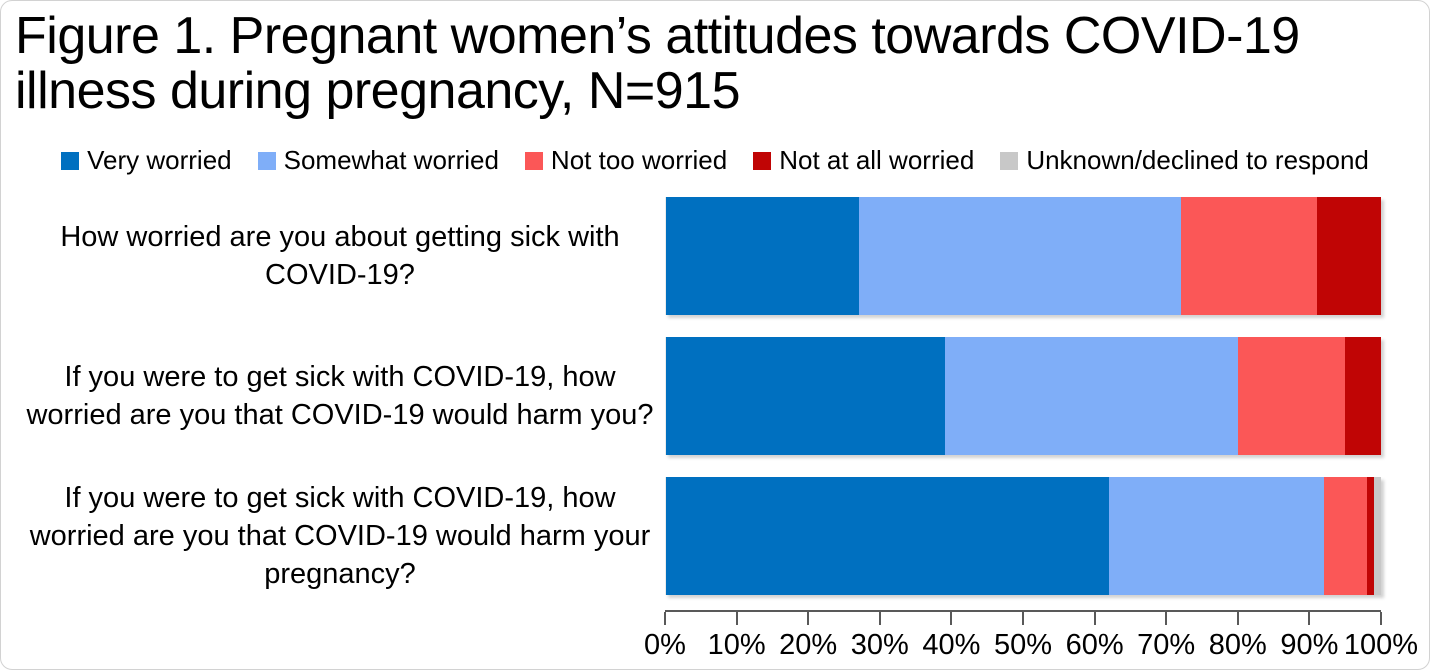 The width and height of the screenshot is (1430, 670). I want to click on legend-label-not-at-all-worried: Not at all worried, so click(877, 160).